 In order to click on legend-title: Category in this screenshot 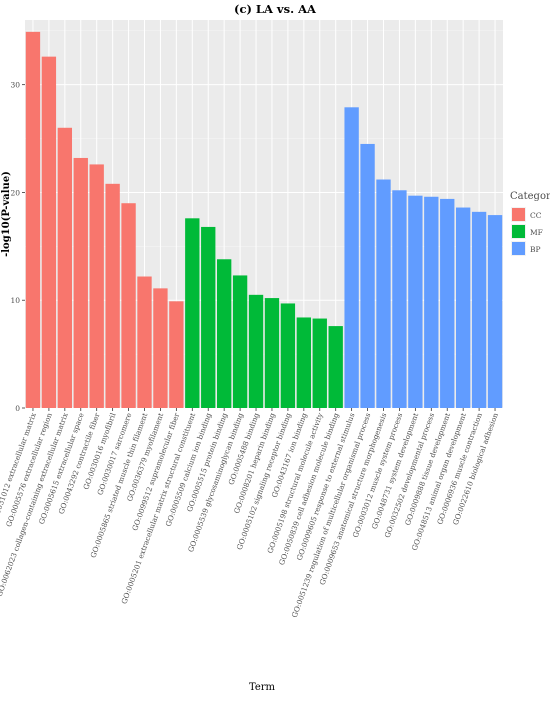, I will do `click(530, 196)`.